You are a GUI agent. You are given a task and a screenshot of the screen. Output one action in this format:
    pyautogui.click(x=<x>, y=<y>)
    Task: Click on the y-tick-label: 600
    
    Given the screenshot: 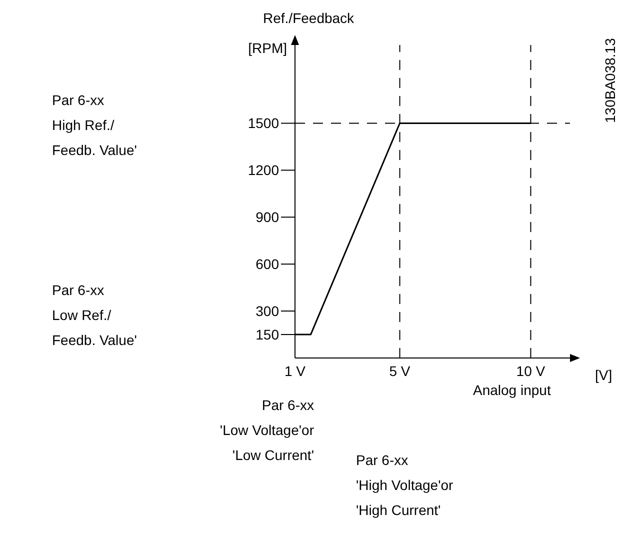 What is the action you would take?
    pyautogui.click(x=268, y=264)
    